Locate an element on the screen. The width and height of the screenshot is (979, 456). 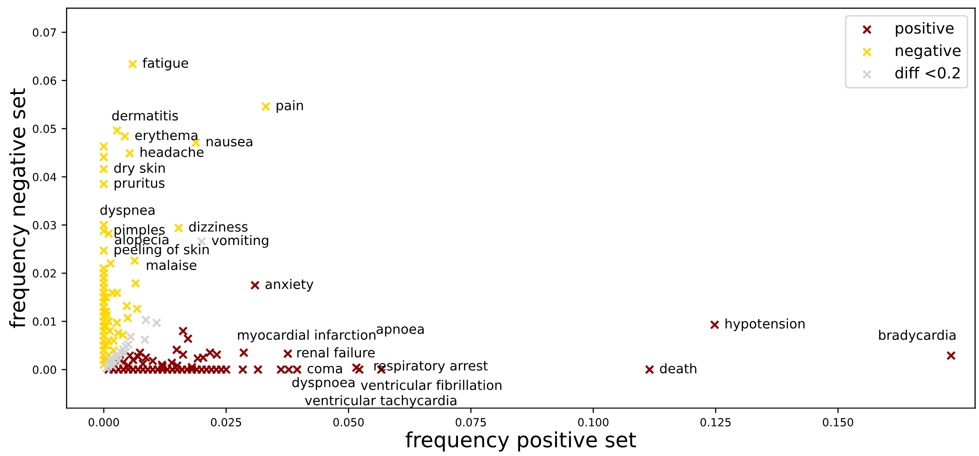
x-axis-title: frequency positive set is located at coordinates (521, 441).